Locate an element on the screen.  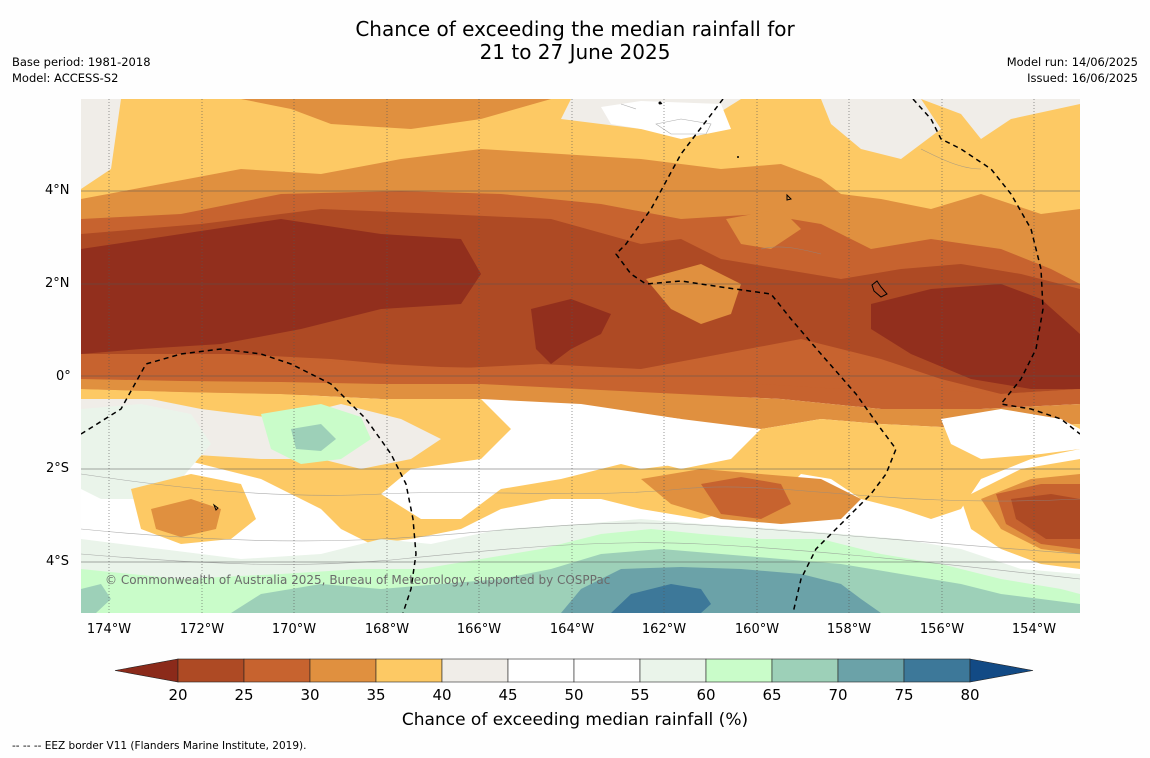
lat-label-2n: 2°N is located at coordinates (57, 283).